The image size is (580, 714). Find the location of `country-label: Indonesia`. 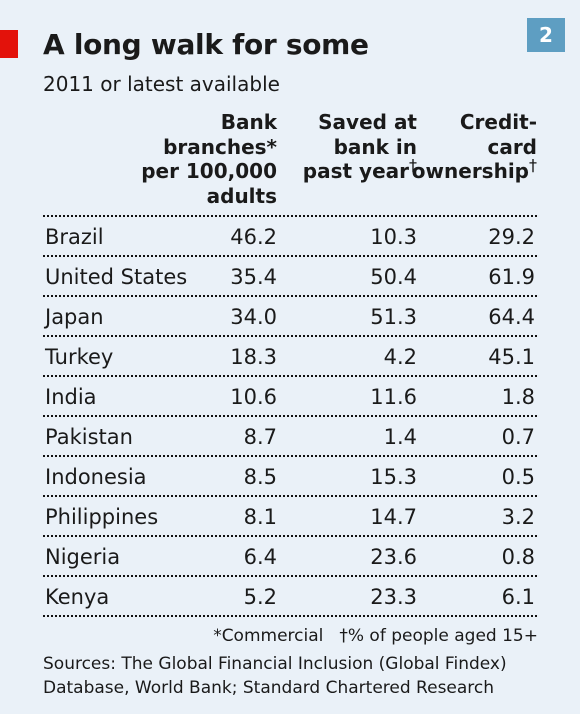

country-label: Indonesia is located at coordinates (96, 477).